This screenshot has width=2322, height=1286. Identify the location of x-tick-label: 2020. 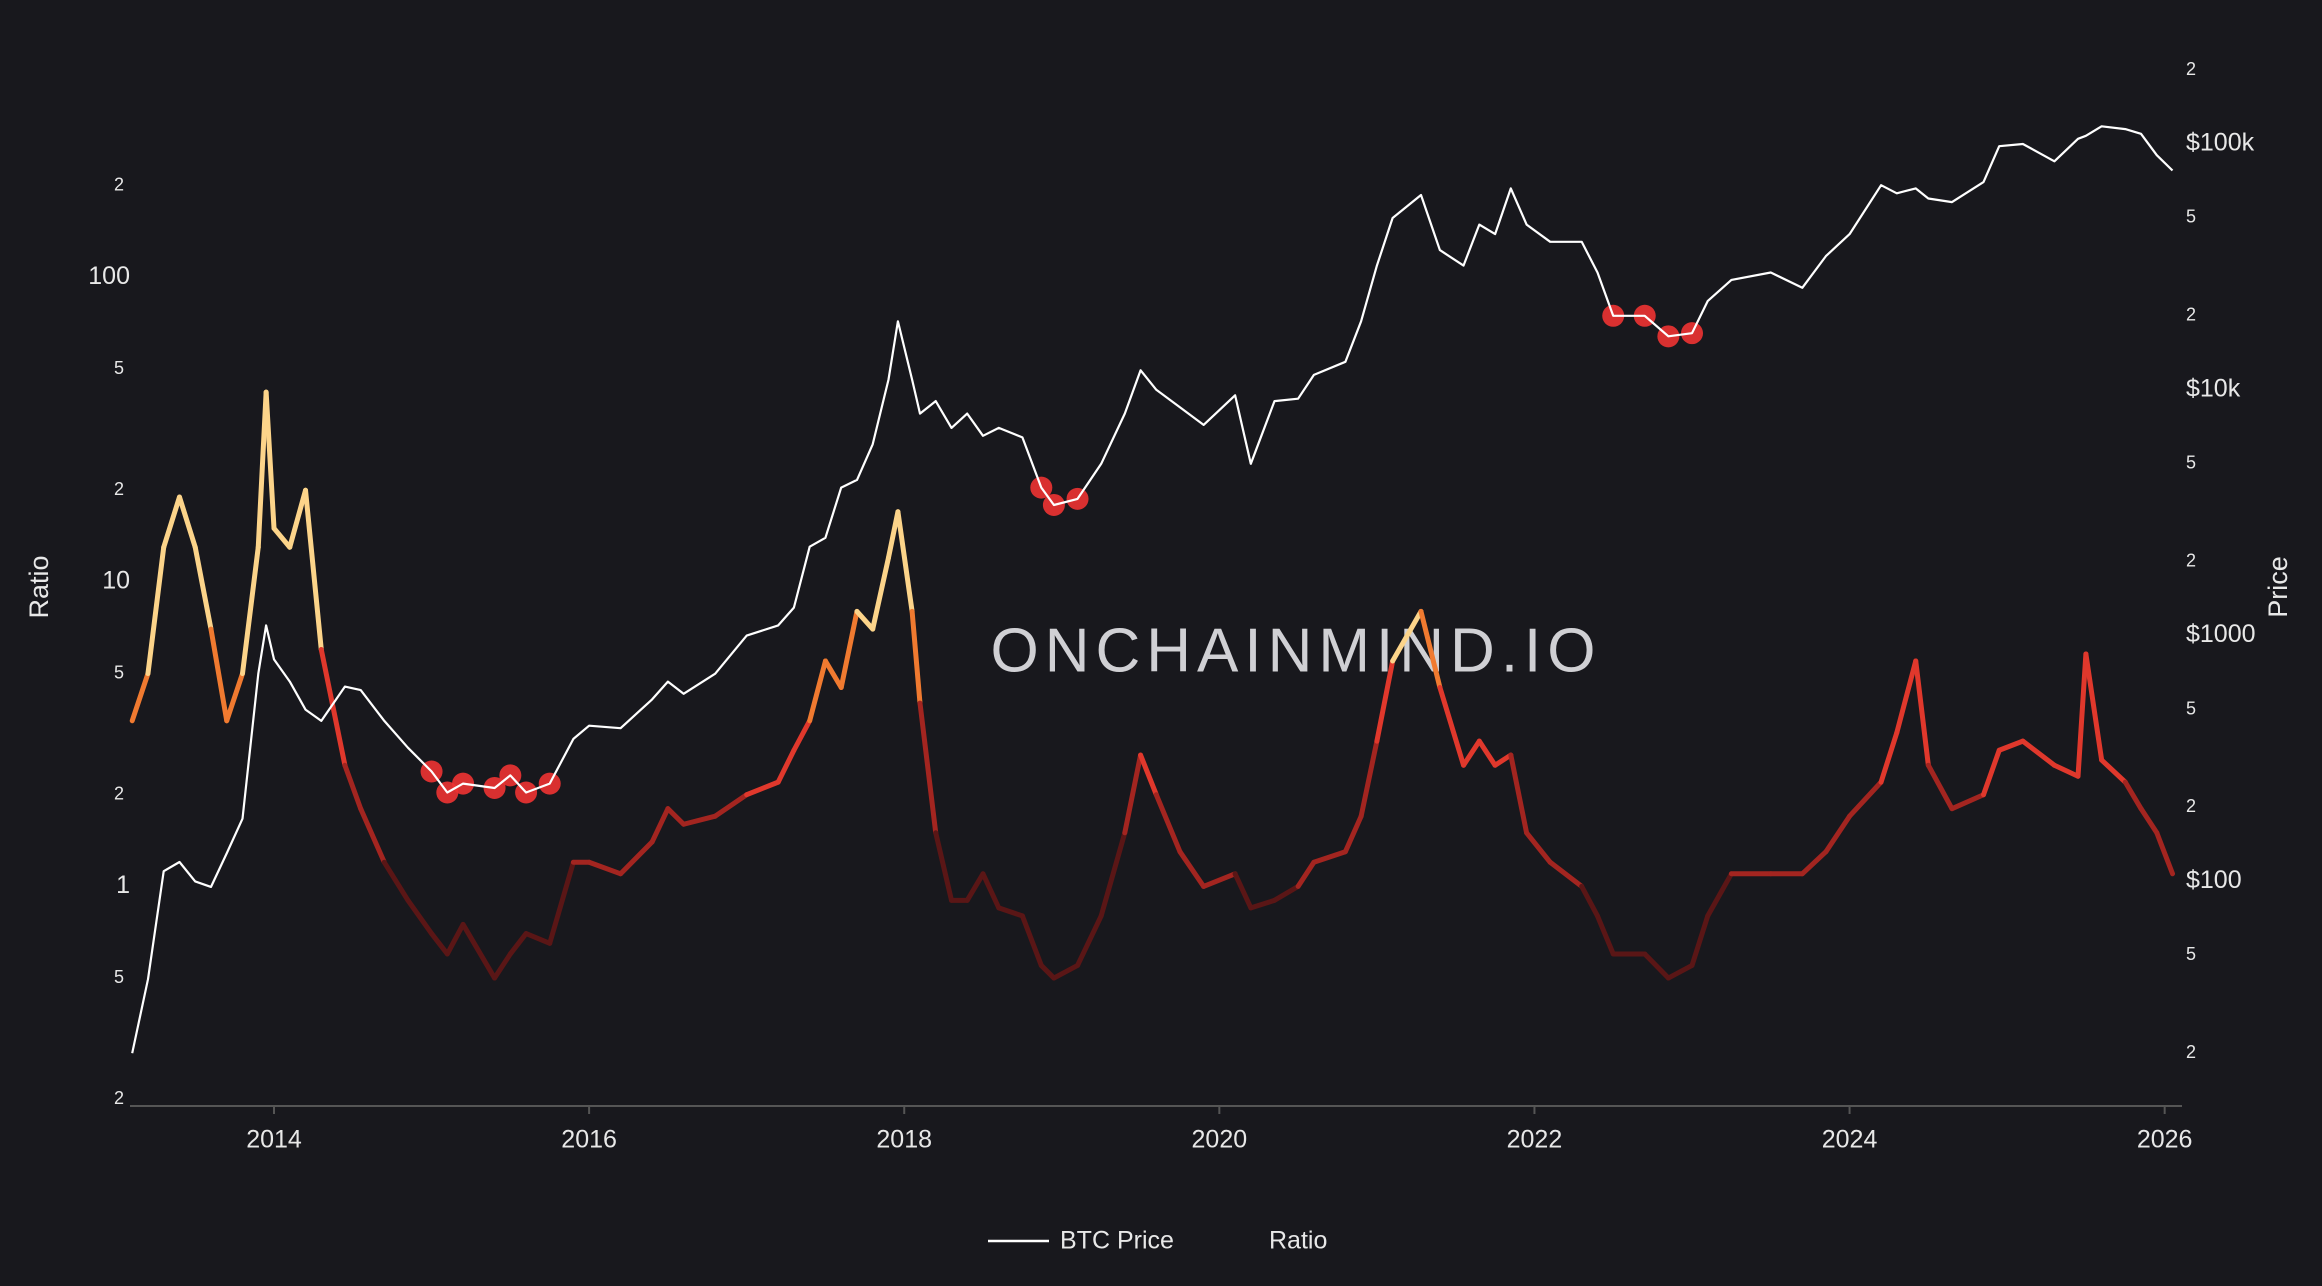
(1220, 1140).